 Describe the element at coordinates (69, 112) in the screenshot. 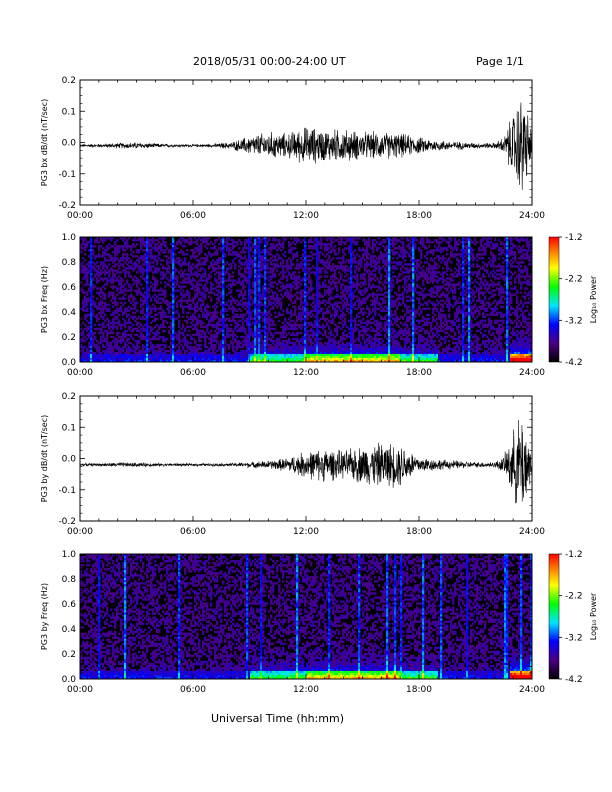

I see `y-tick-label: 0.1` at that location.